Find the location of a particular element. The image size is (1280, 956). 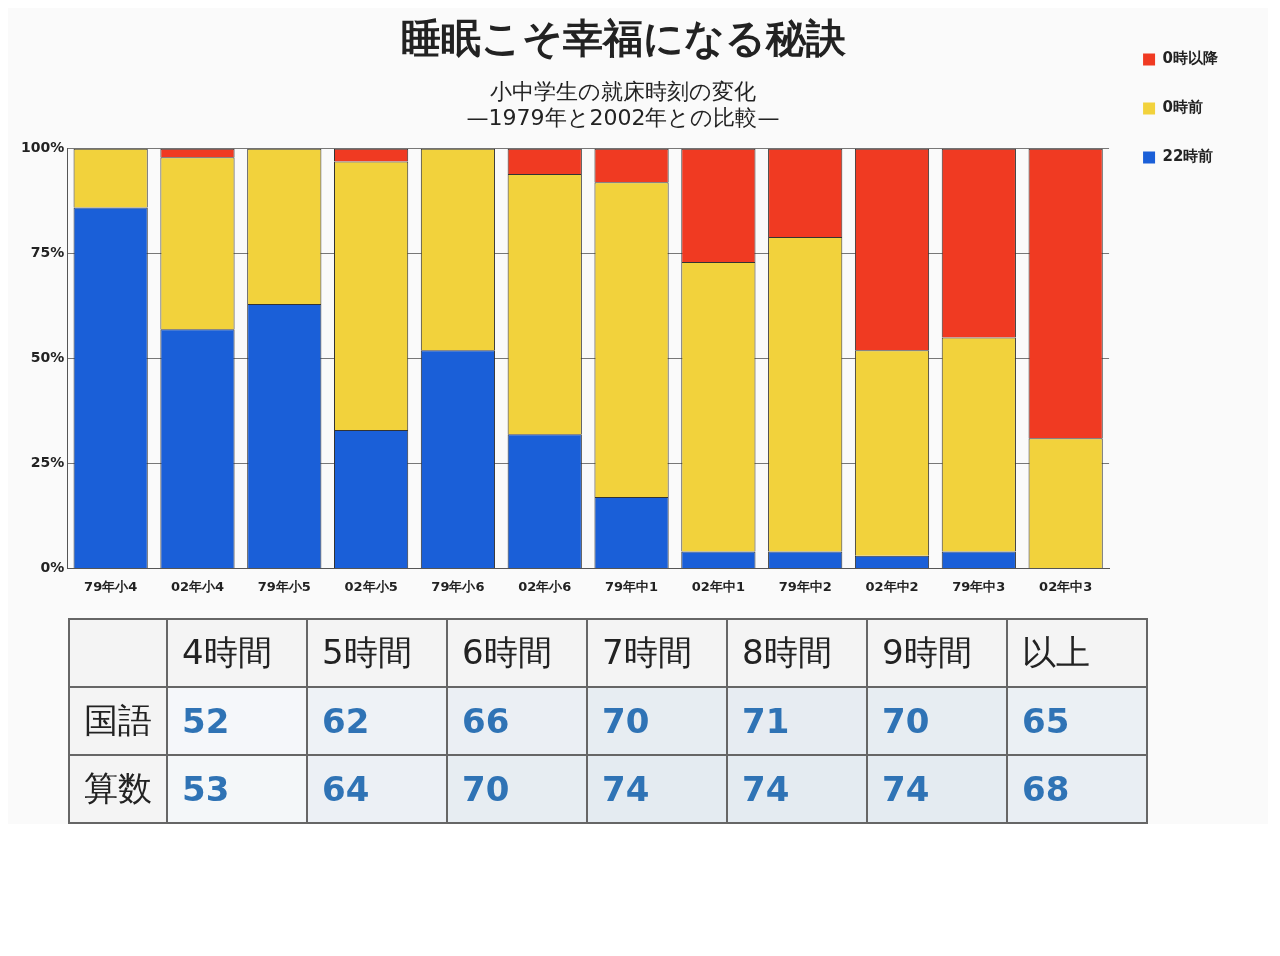

x-tick-label: 6時間 is located at coordinates (517, 653).